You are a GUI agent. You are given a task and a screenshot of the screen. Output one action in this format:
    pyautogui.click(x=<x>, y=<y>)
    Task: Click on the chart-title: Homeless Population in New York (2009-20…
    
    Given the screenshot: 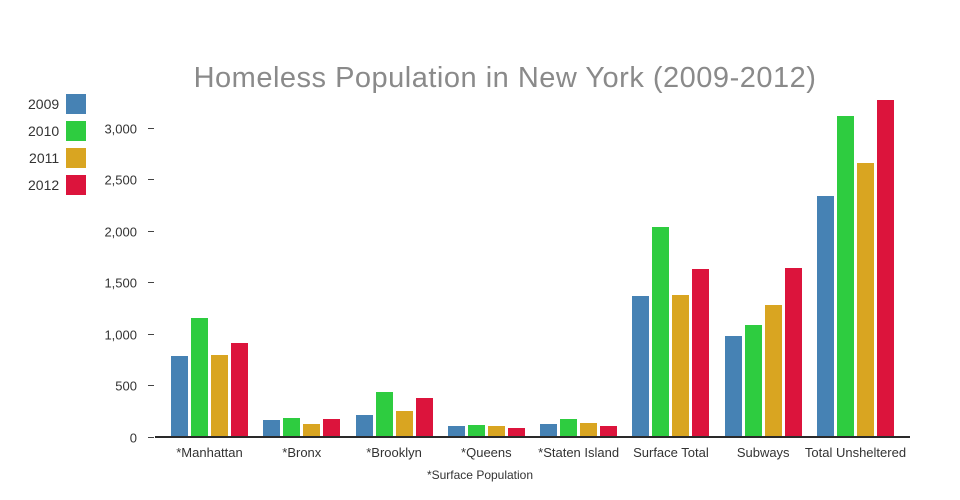 What is the action you would take?
    pyautogui.click(x=505, y=78)
    